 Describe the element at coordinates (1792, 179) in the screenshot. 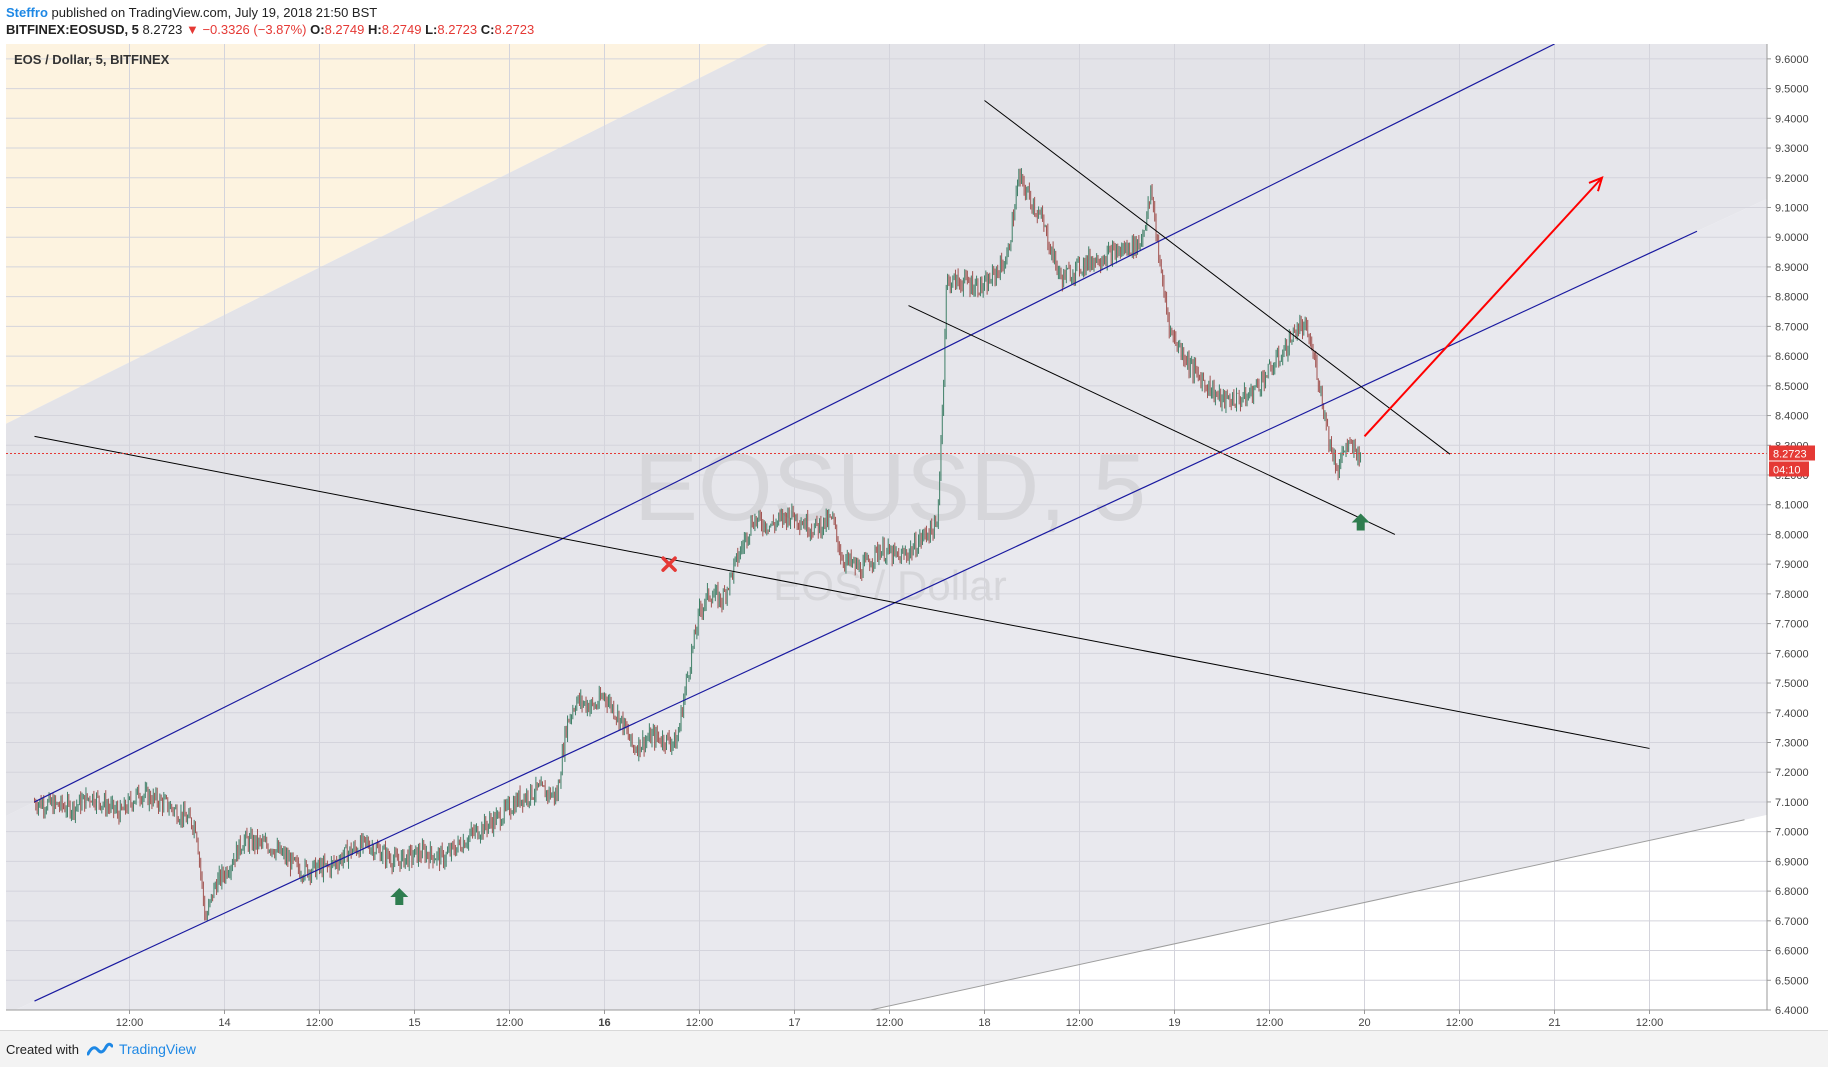

I see `y-tick-label: 9.2000` at that location.